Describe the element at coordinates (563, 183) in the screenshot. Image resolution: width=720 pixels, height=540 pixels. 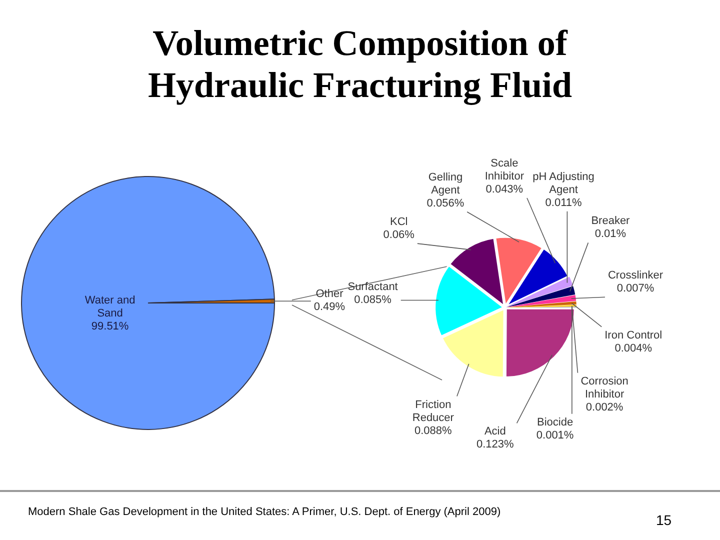
I see `slice-label: pH Adjusting Agent` at that location.